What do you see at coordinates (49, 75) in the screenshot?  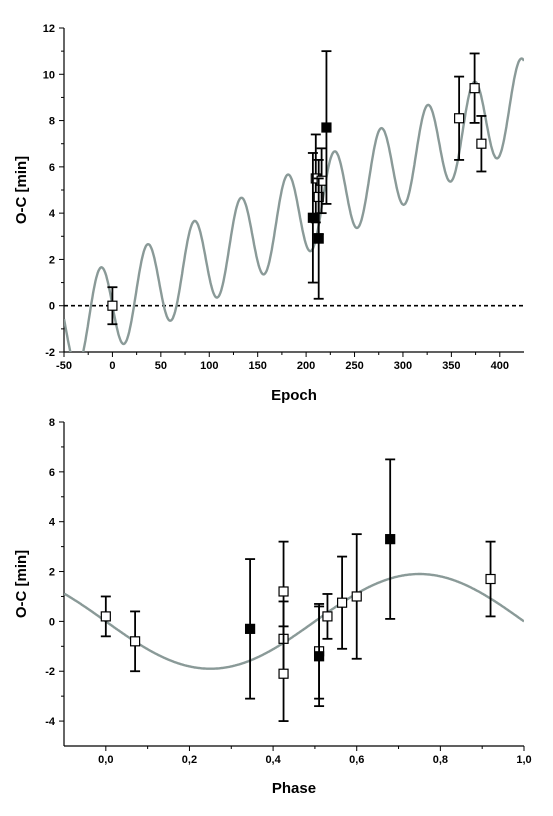 I see `y-tick-label: 10` at bounding box center [49, 75].